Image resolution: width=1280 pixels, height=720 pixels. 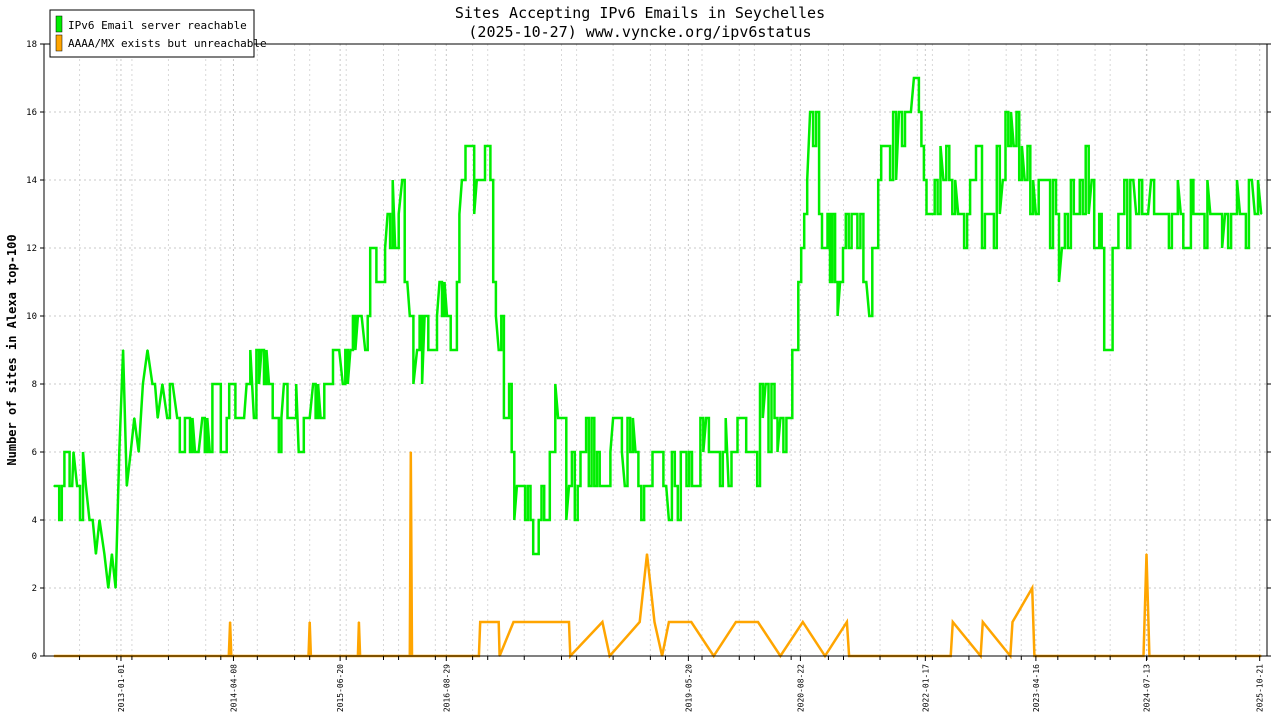 I want to click on x-tick-label: 2022-01-17, so click(x=925, y=688).